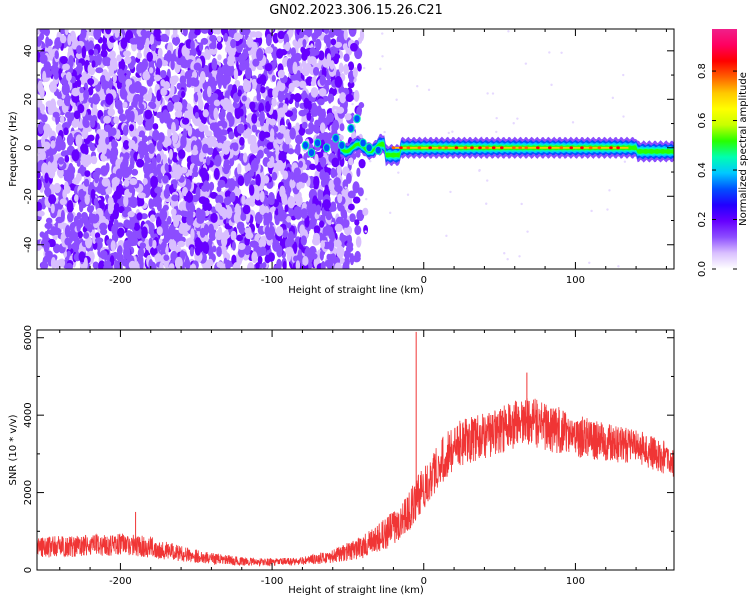  I want to click on colorbar-tick-label: 0.0, so click(702, 269).